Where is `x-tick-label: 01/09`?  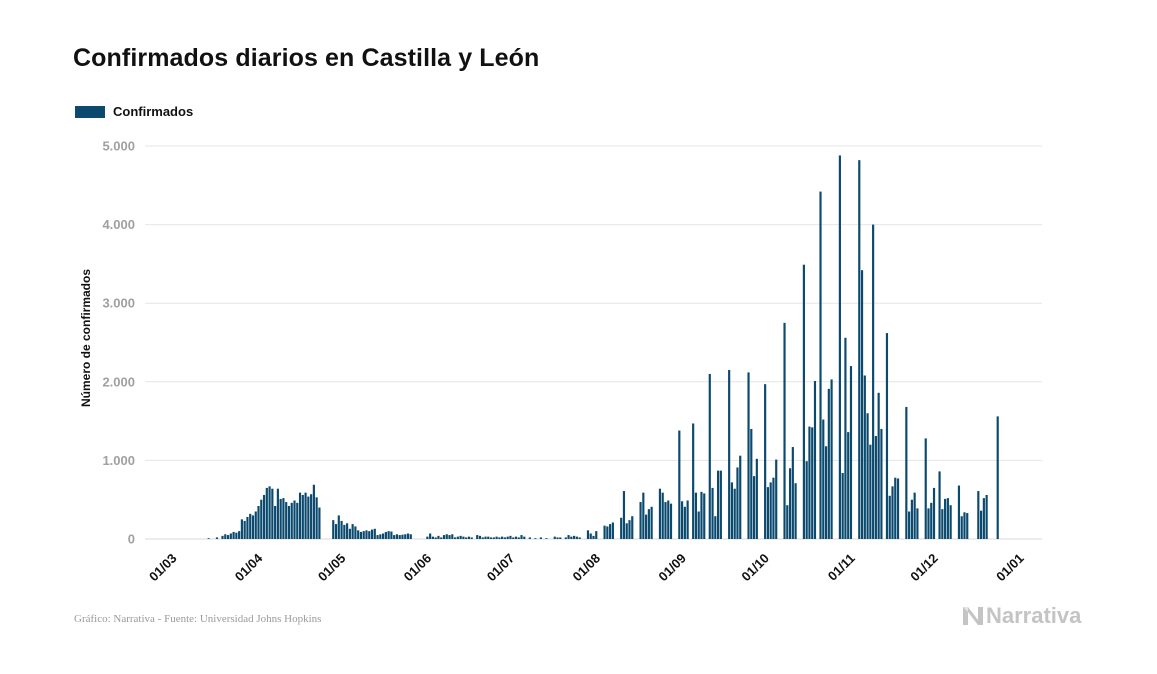
x-tick-label: 01/09 is located at coordinates (672, 568).